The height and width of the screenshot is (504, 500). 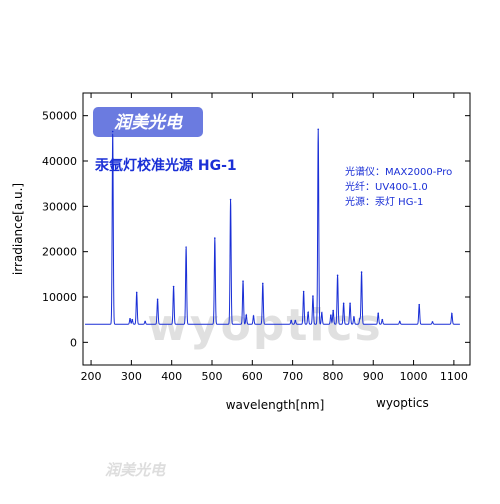 What do you see at coordinates (171, 376) in the screenshot?
I see `x-tick-label: 400` at bounding box center [171, 376].